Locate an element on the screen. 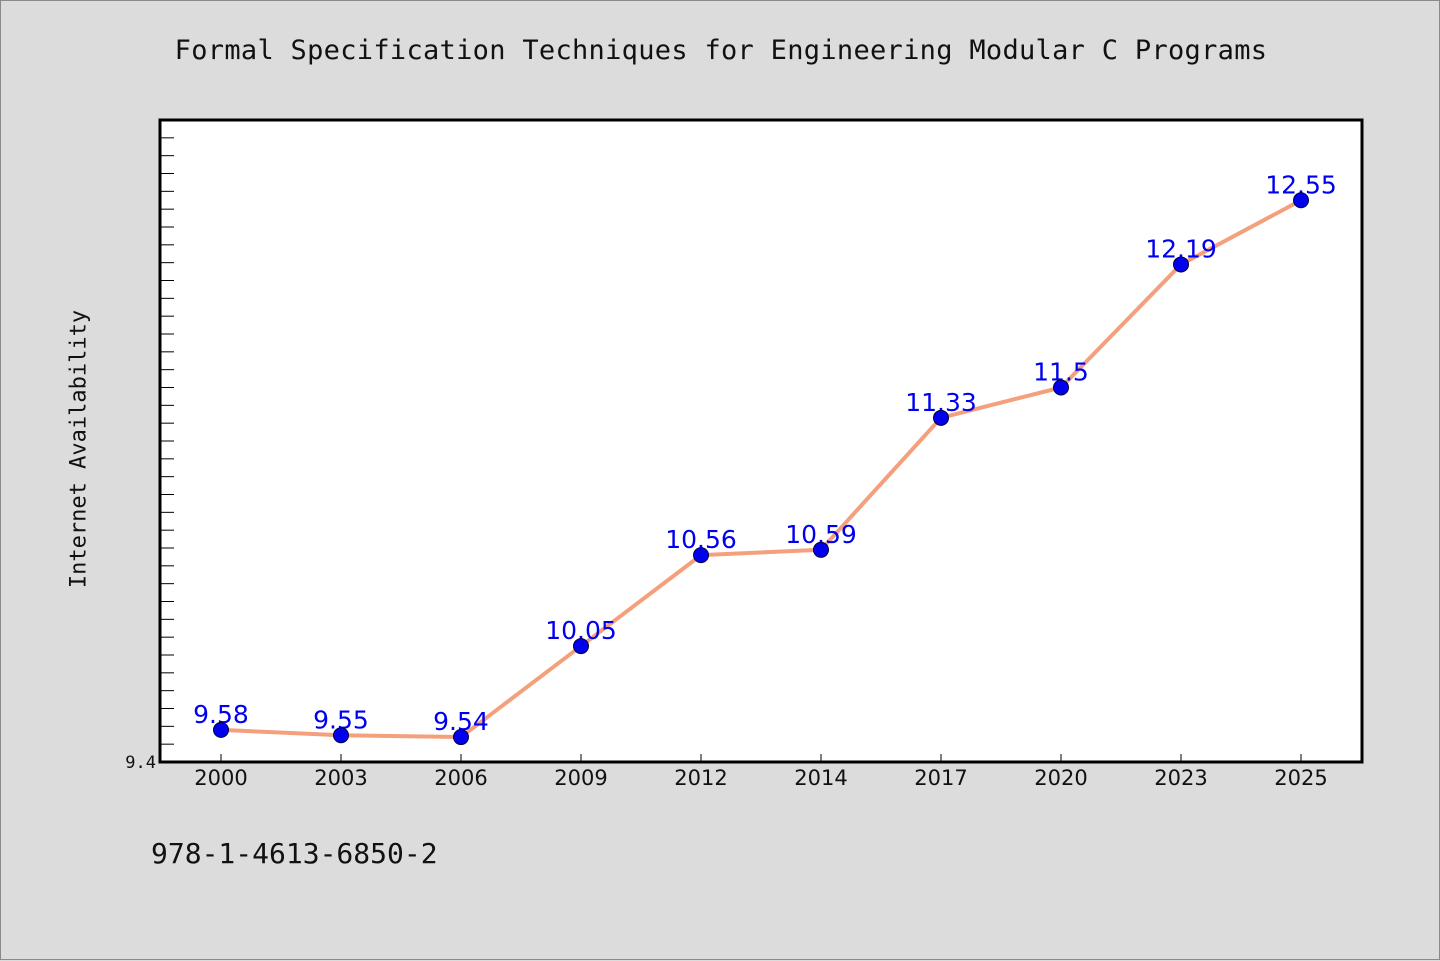 This screenshot has height=961, width=1440. x-tick-label: 2014 is located at coordinates (820, 778).